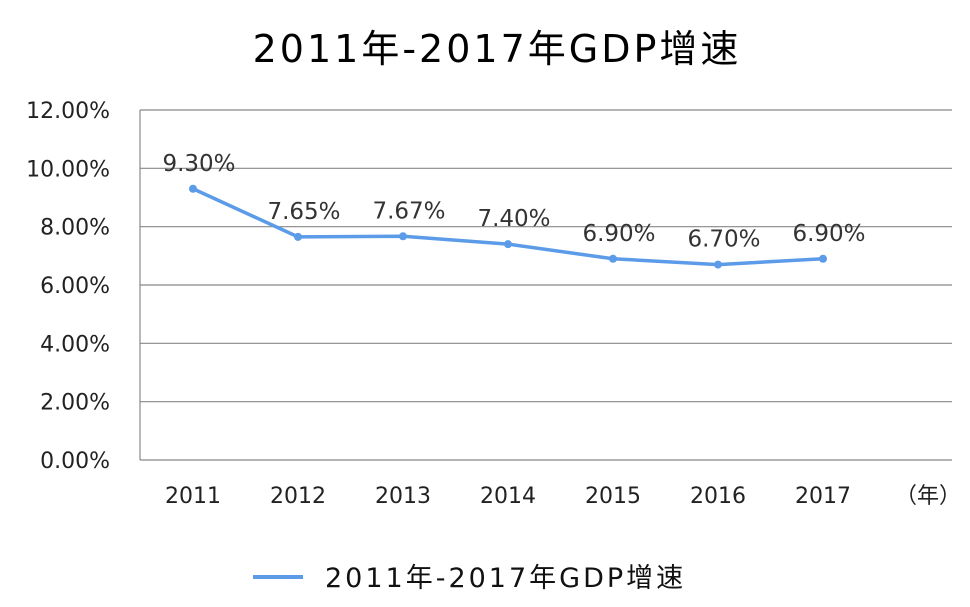  What do you see at coordinates (823, 496) in the screenshot?
I see `x-tick-label: 2017` at bounding box center [823, 496].